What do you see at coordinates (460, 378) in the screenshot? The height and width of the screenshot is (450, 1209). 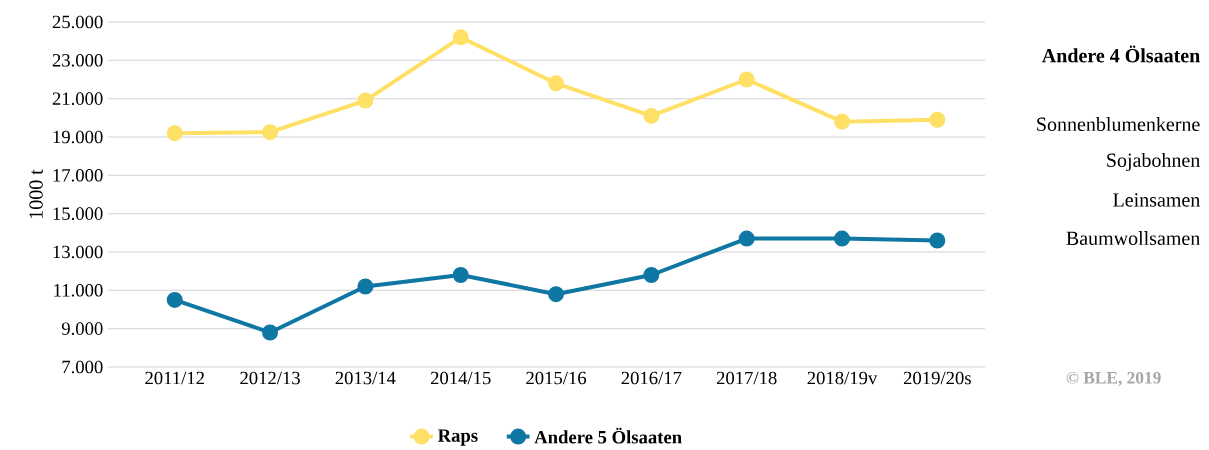 I see `x-tick-label: 2014/15` at bounding box center [460, 378].